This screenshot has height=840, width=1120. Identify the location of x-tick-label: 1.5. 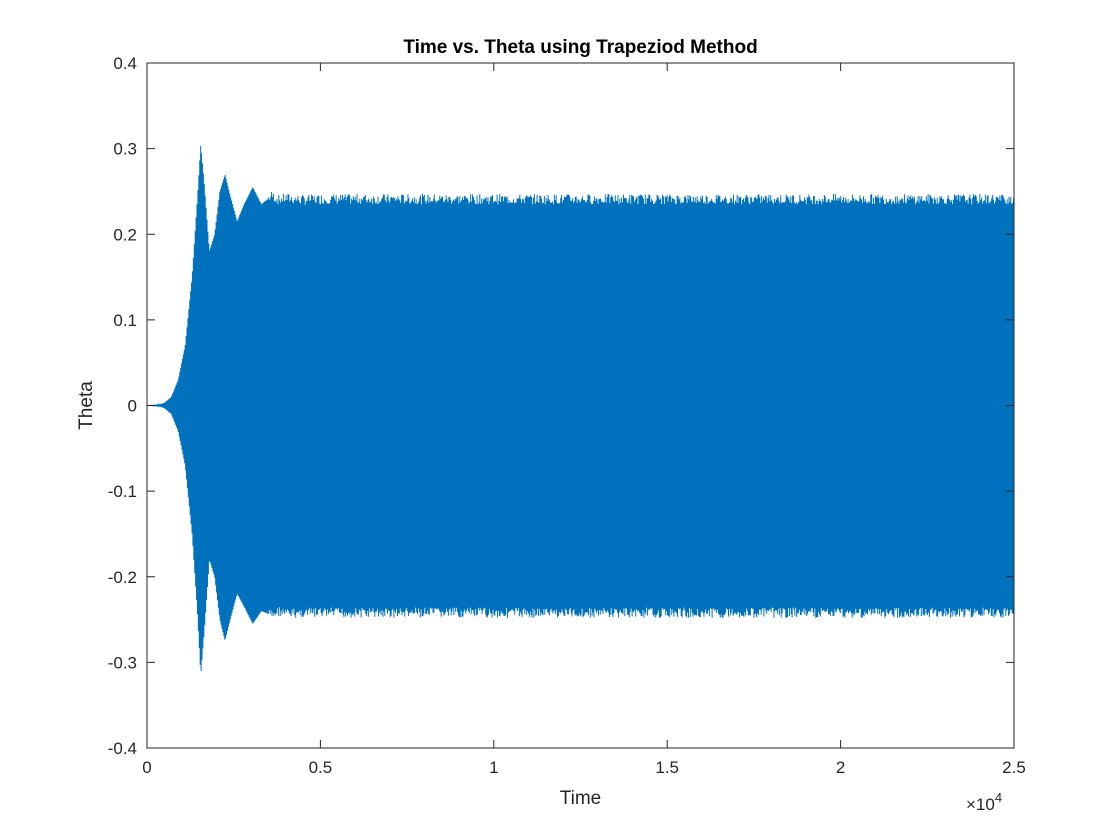
(667, 767).